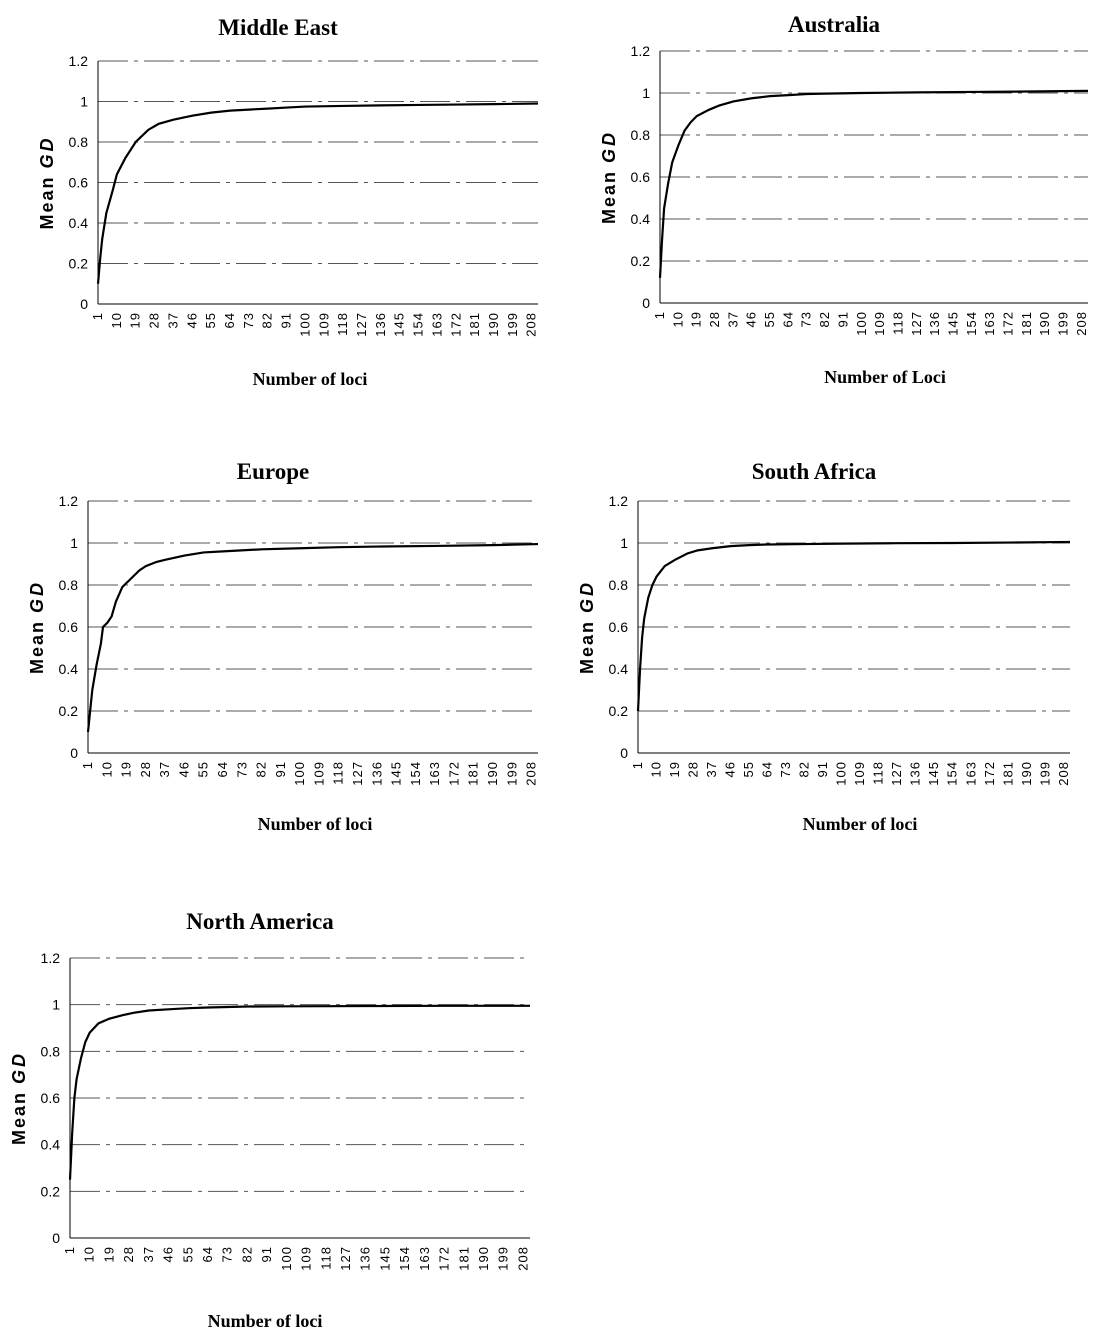 The image size is (1101, 1340). Describe the element at coordinates (814, 471) in the screenshot. I see `chart-title: South Africa` at that location.